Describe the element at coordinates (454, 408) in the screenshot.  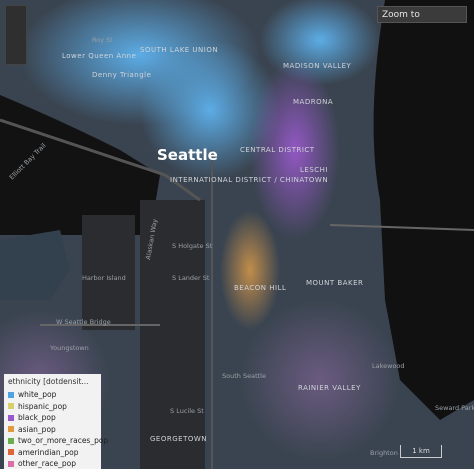
I see `place-label: Seward Park` at that location.